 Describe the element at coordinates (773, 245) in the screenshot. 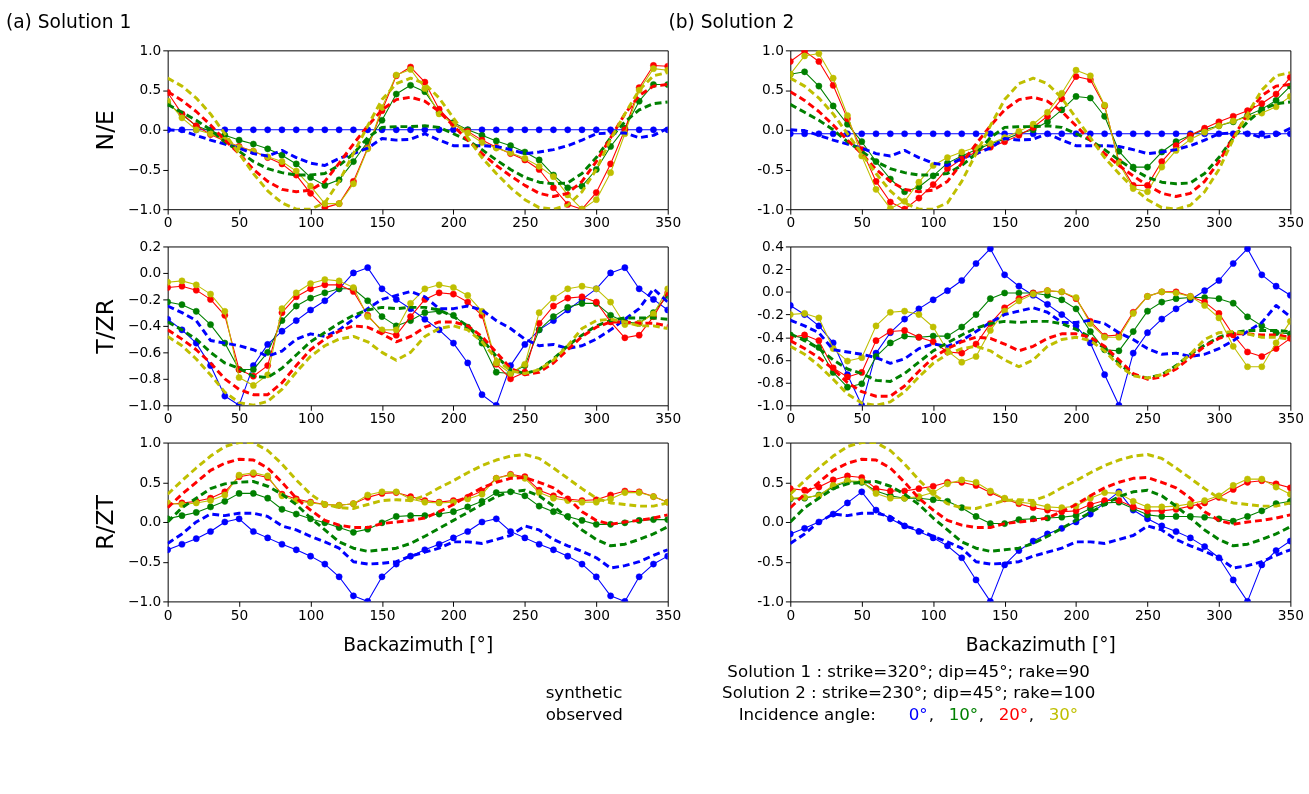

I see `y-tick-label: 0.4` at that location.